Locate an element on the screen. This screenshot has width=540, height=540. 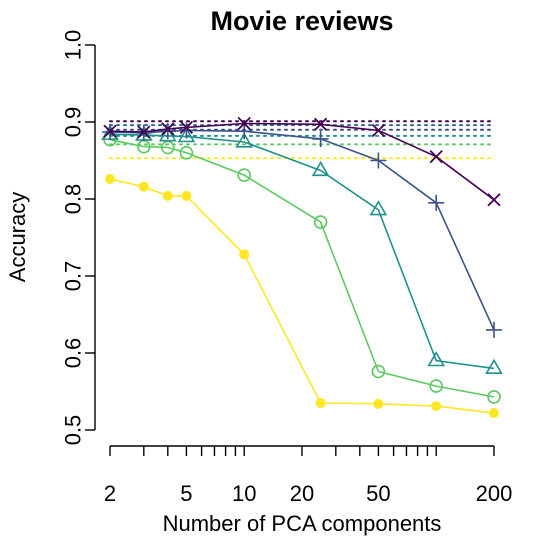
y-tick-label: 0.8 is located at coordinates (73, 199).